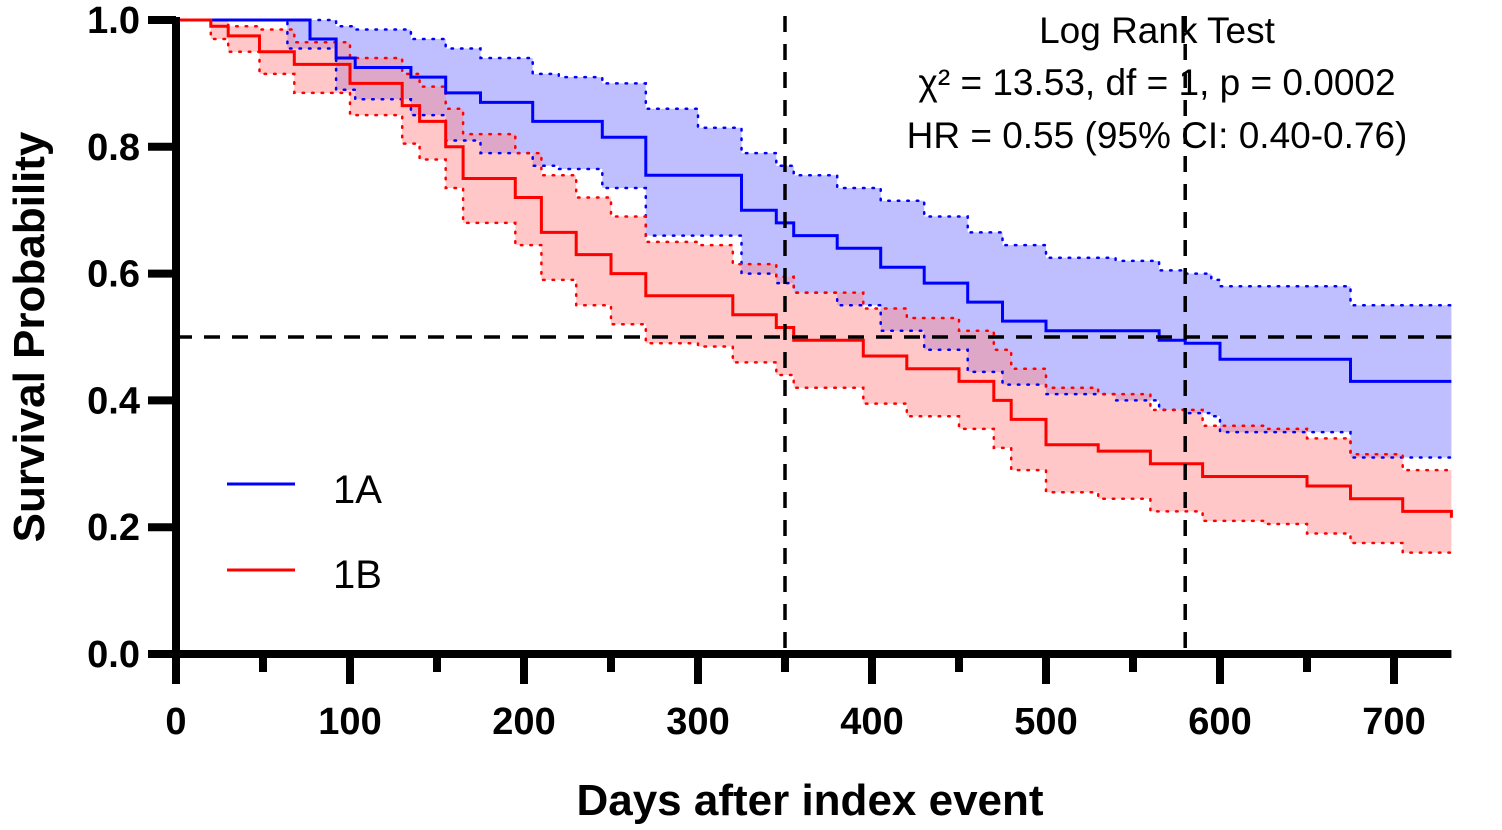  What do you see at coordinates (113, 275) in the screenshot?
I see `y-tick-label: 0.6` at bounding box center [113, 275].